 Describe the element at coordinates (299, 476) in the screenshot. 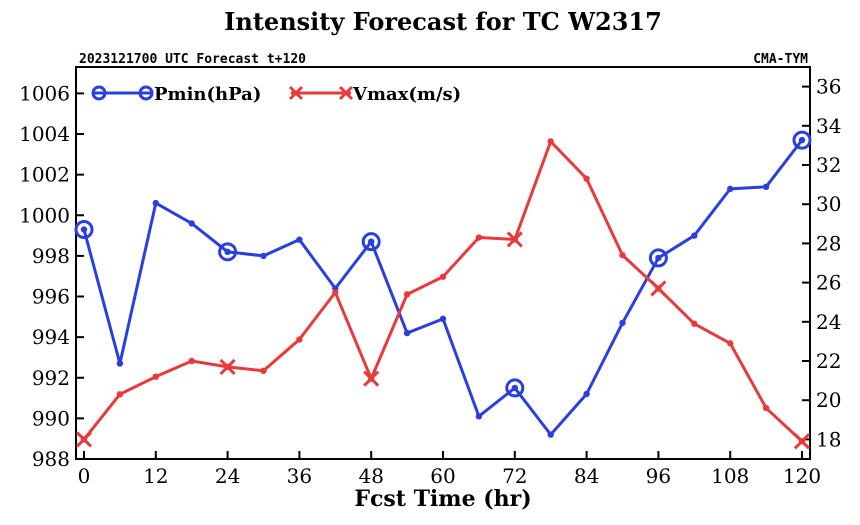

I see `x-tick-label: 36` at that location.